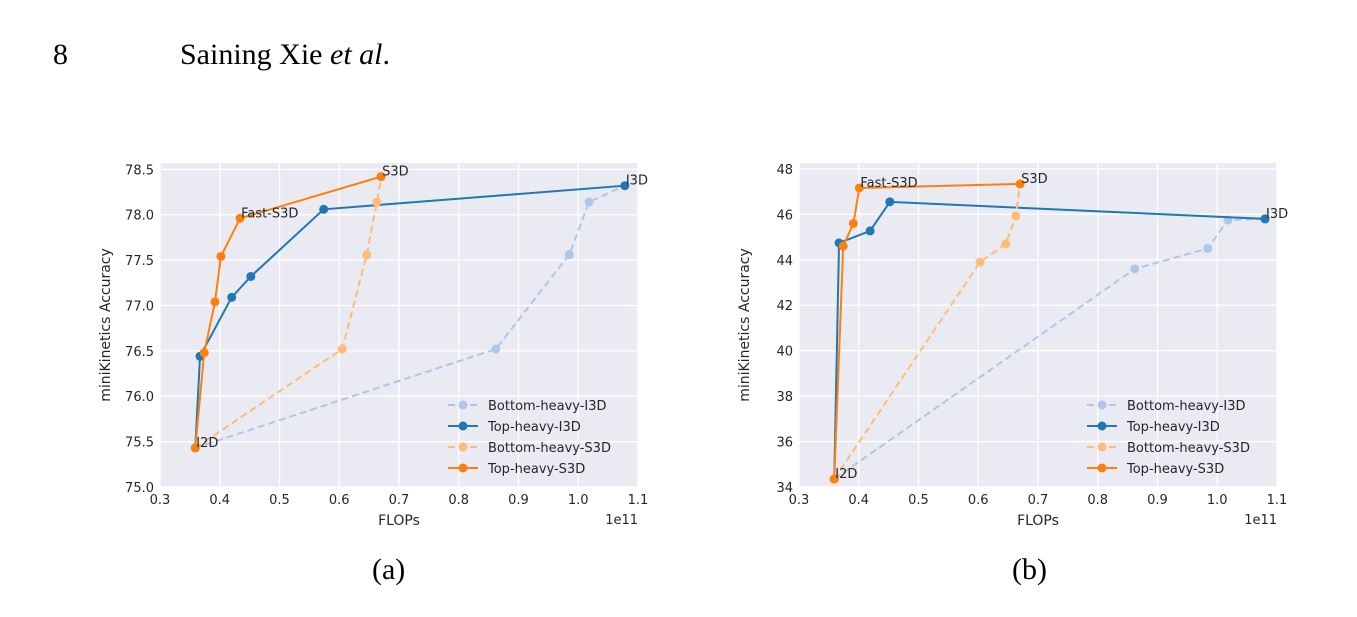 This screenshot has height=617, width=1357. I want to click on y-tick-label: 78.0, so click(139, 216).